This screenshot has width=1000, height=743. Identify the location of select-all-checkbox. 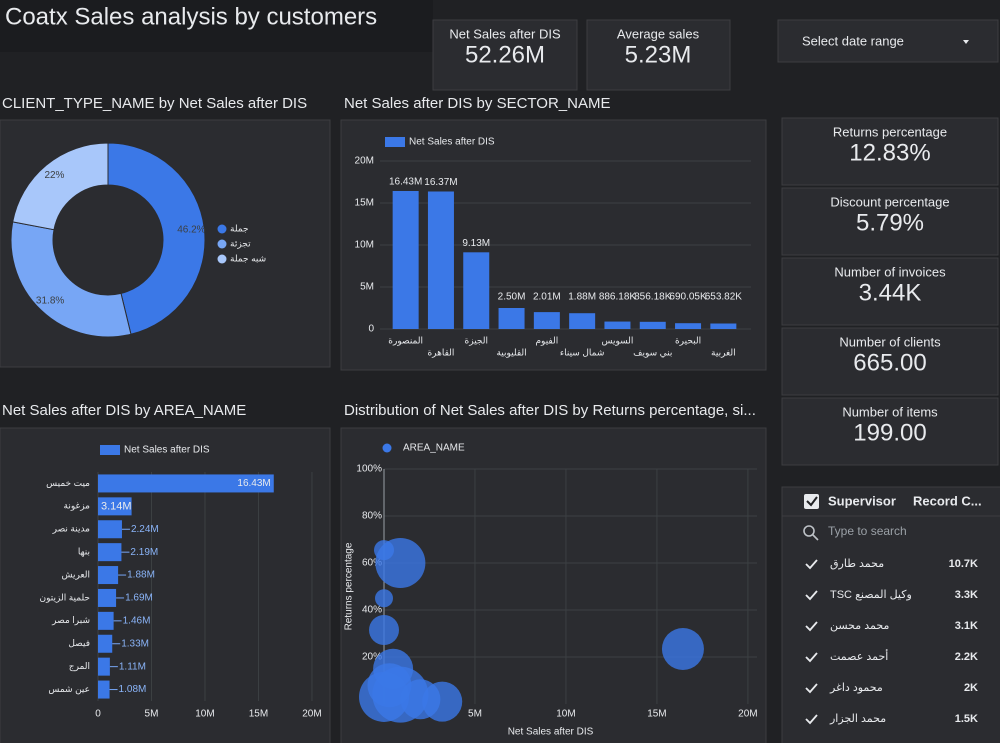
(811, 501).